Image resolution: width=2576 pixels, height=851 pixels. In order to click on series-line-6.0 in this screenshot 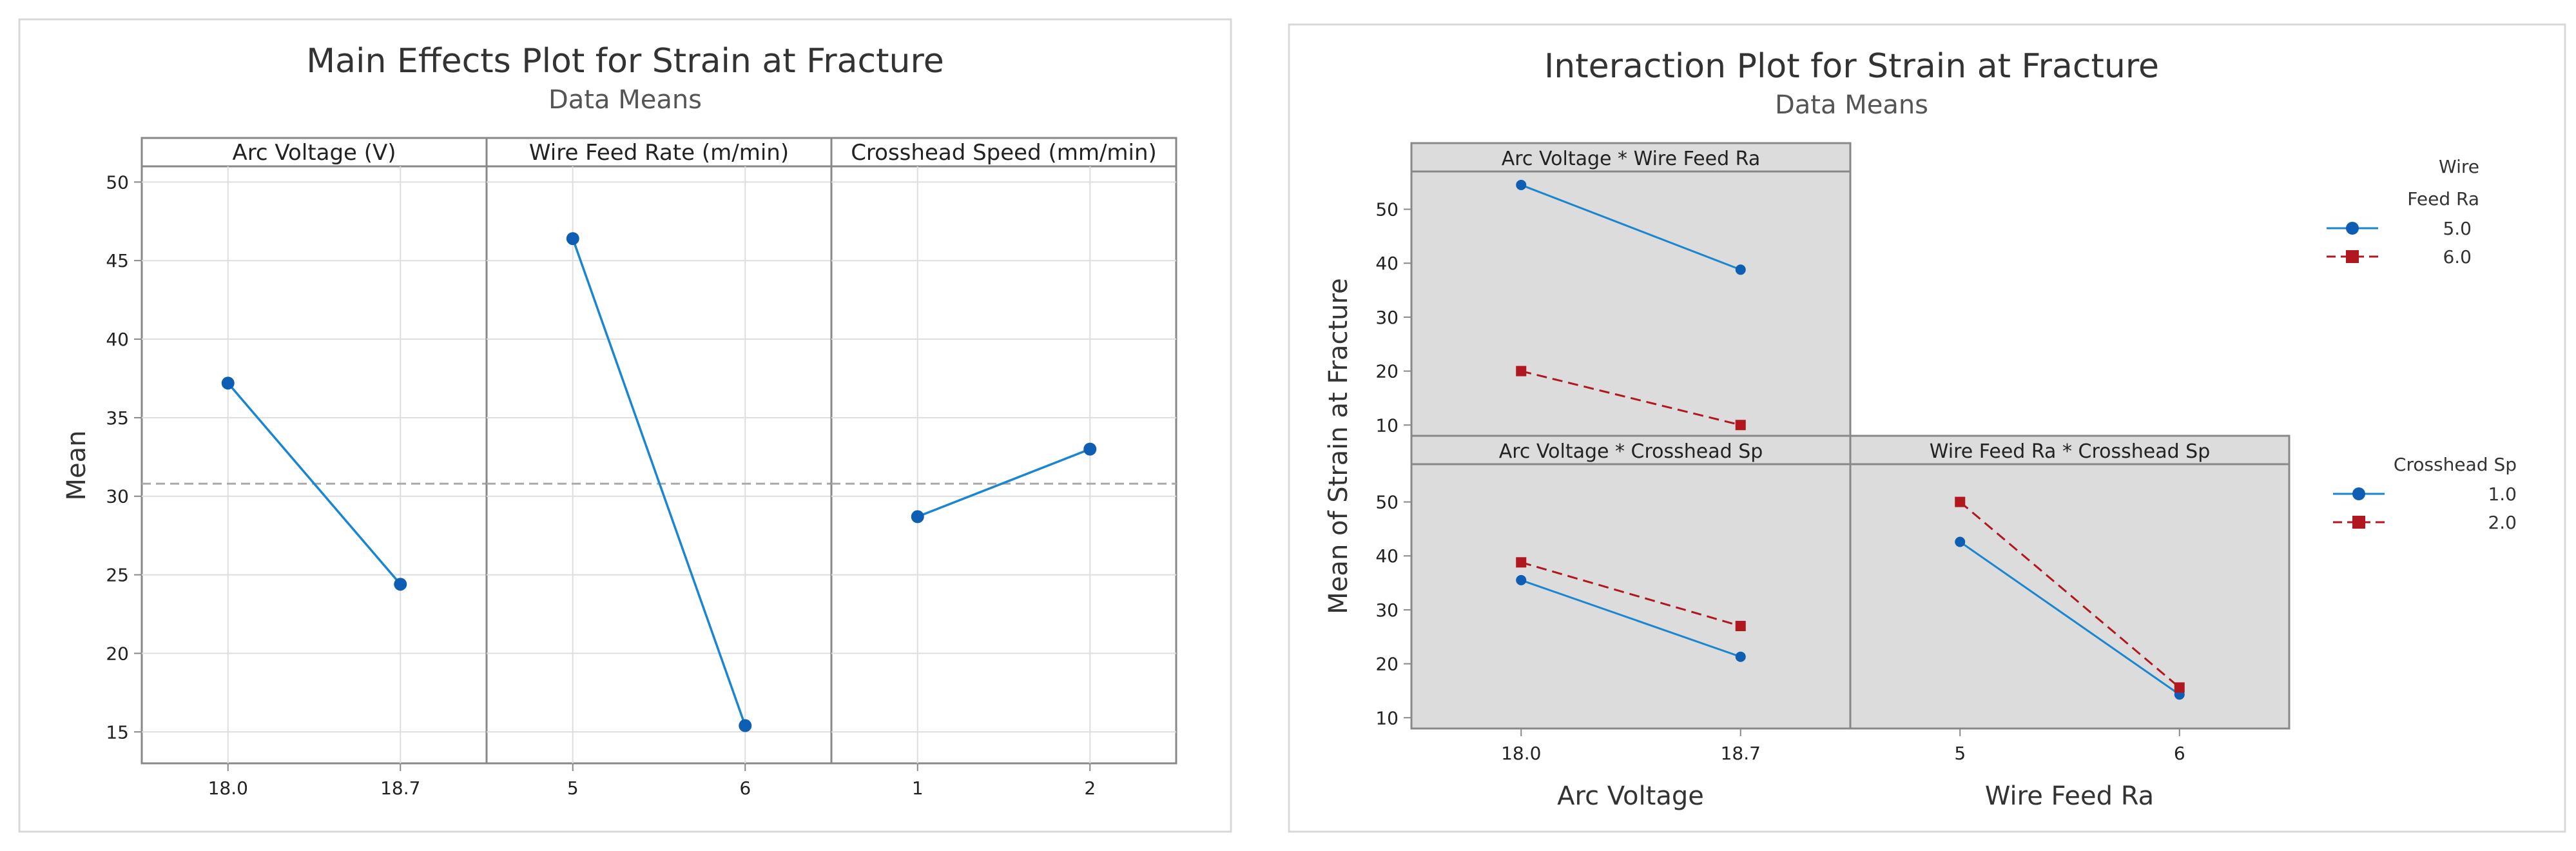, I will do `click(1630, 398)`.